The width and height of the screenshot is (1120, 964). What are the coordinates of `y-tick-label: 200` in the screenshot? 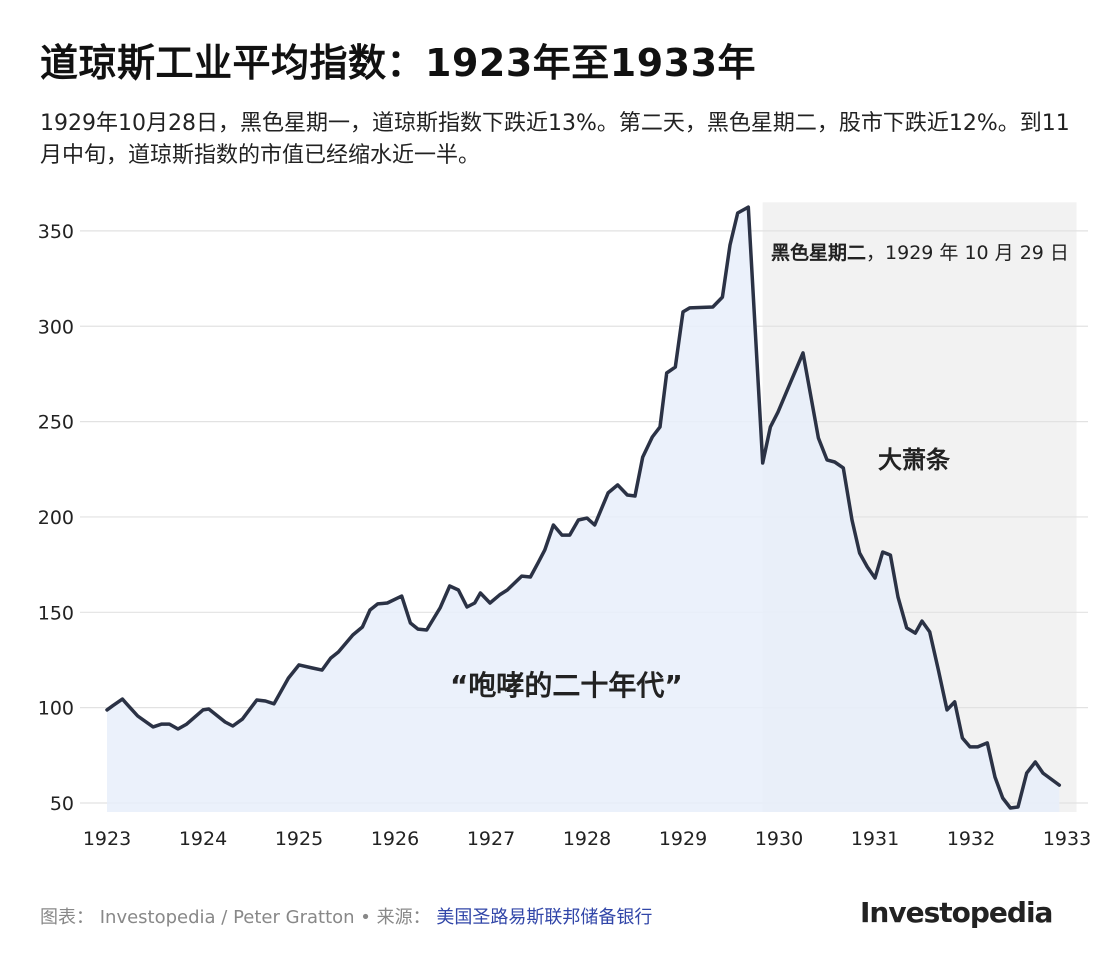 It's located at (56, 518).